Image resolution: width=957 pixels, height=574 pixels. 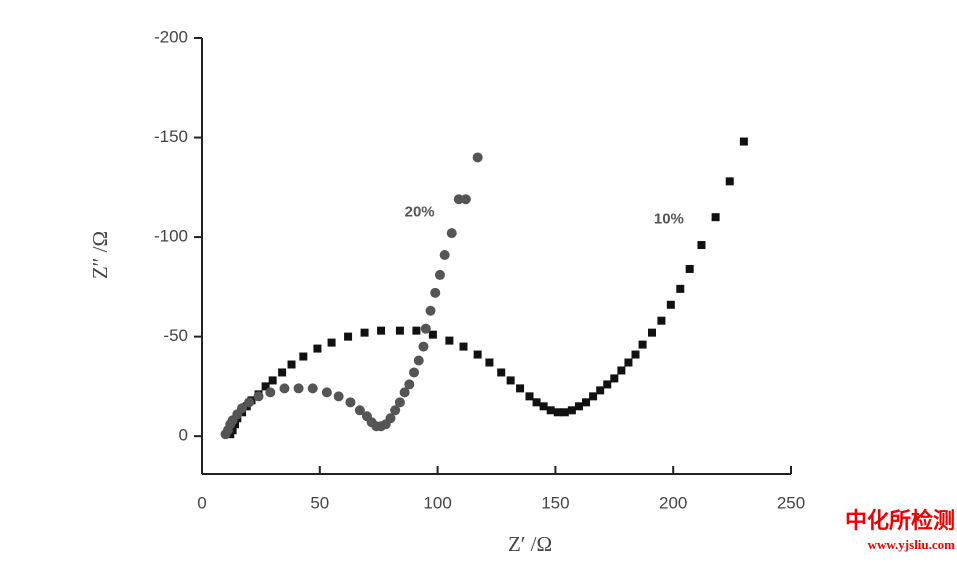 I want to click on watermark-url: www.yjsliu.com, so click(x=912, y=544).